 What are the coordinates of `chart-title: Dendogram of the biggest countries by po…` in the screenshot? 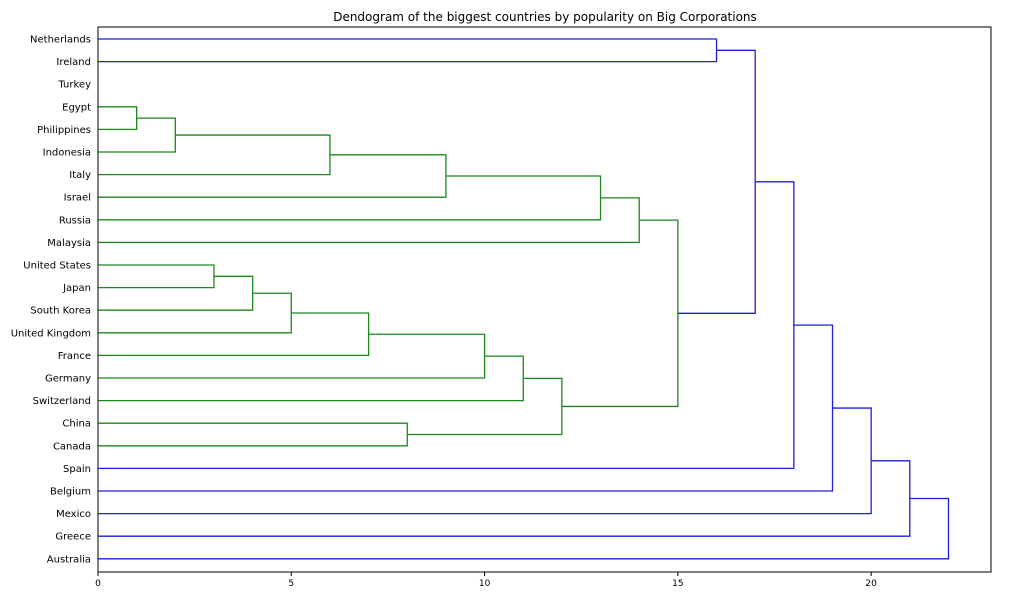 It's located at (545, 17).